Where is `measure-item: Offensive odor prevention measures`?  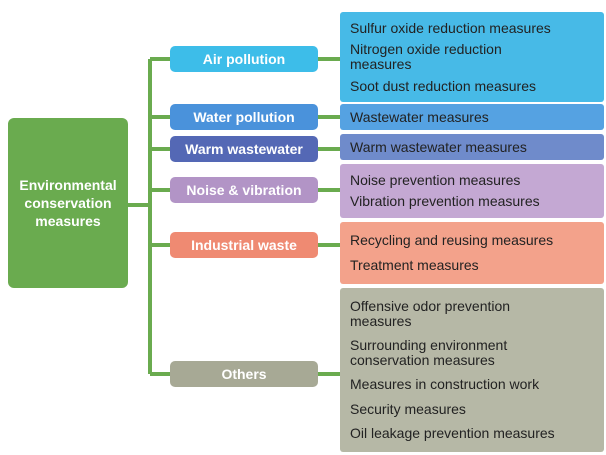
measure-item: Offensive odor prevention measures is located at coordinates (430, 314).